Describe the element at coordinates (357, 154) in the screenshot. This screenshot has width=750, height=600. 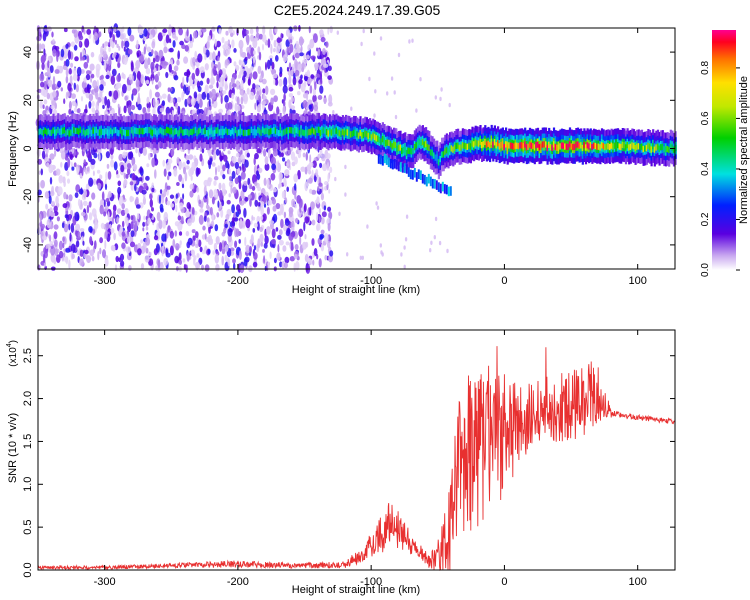
I see `spectral-ridge` at that location.